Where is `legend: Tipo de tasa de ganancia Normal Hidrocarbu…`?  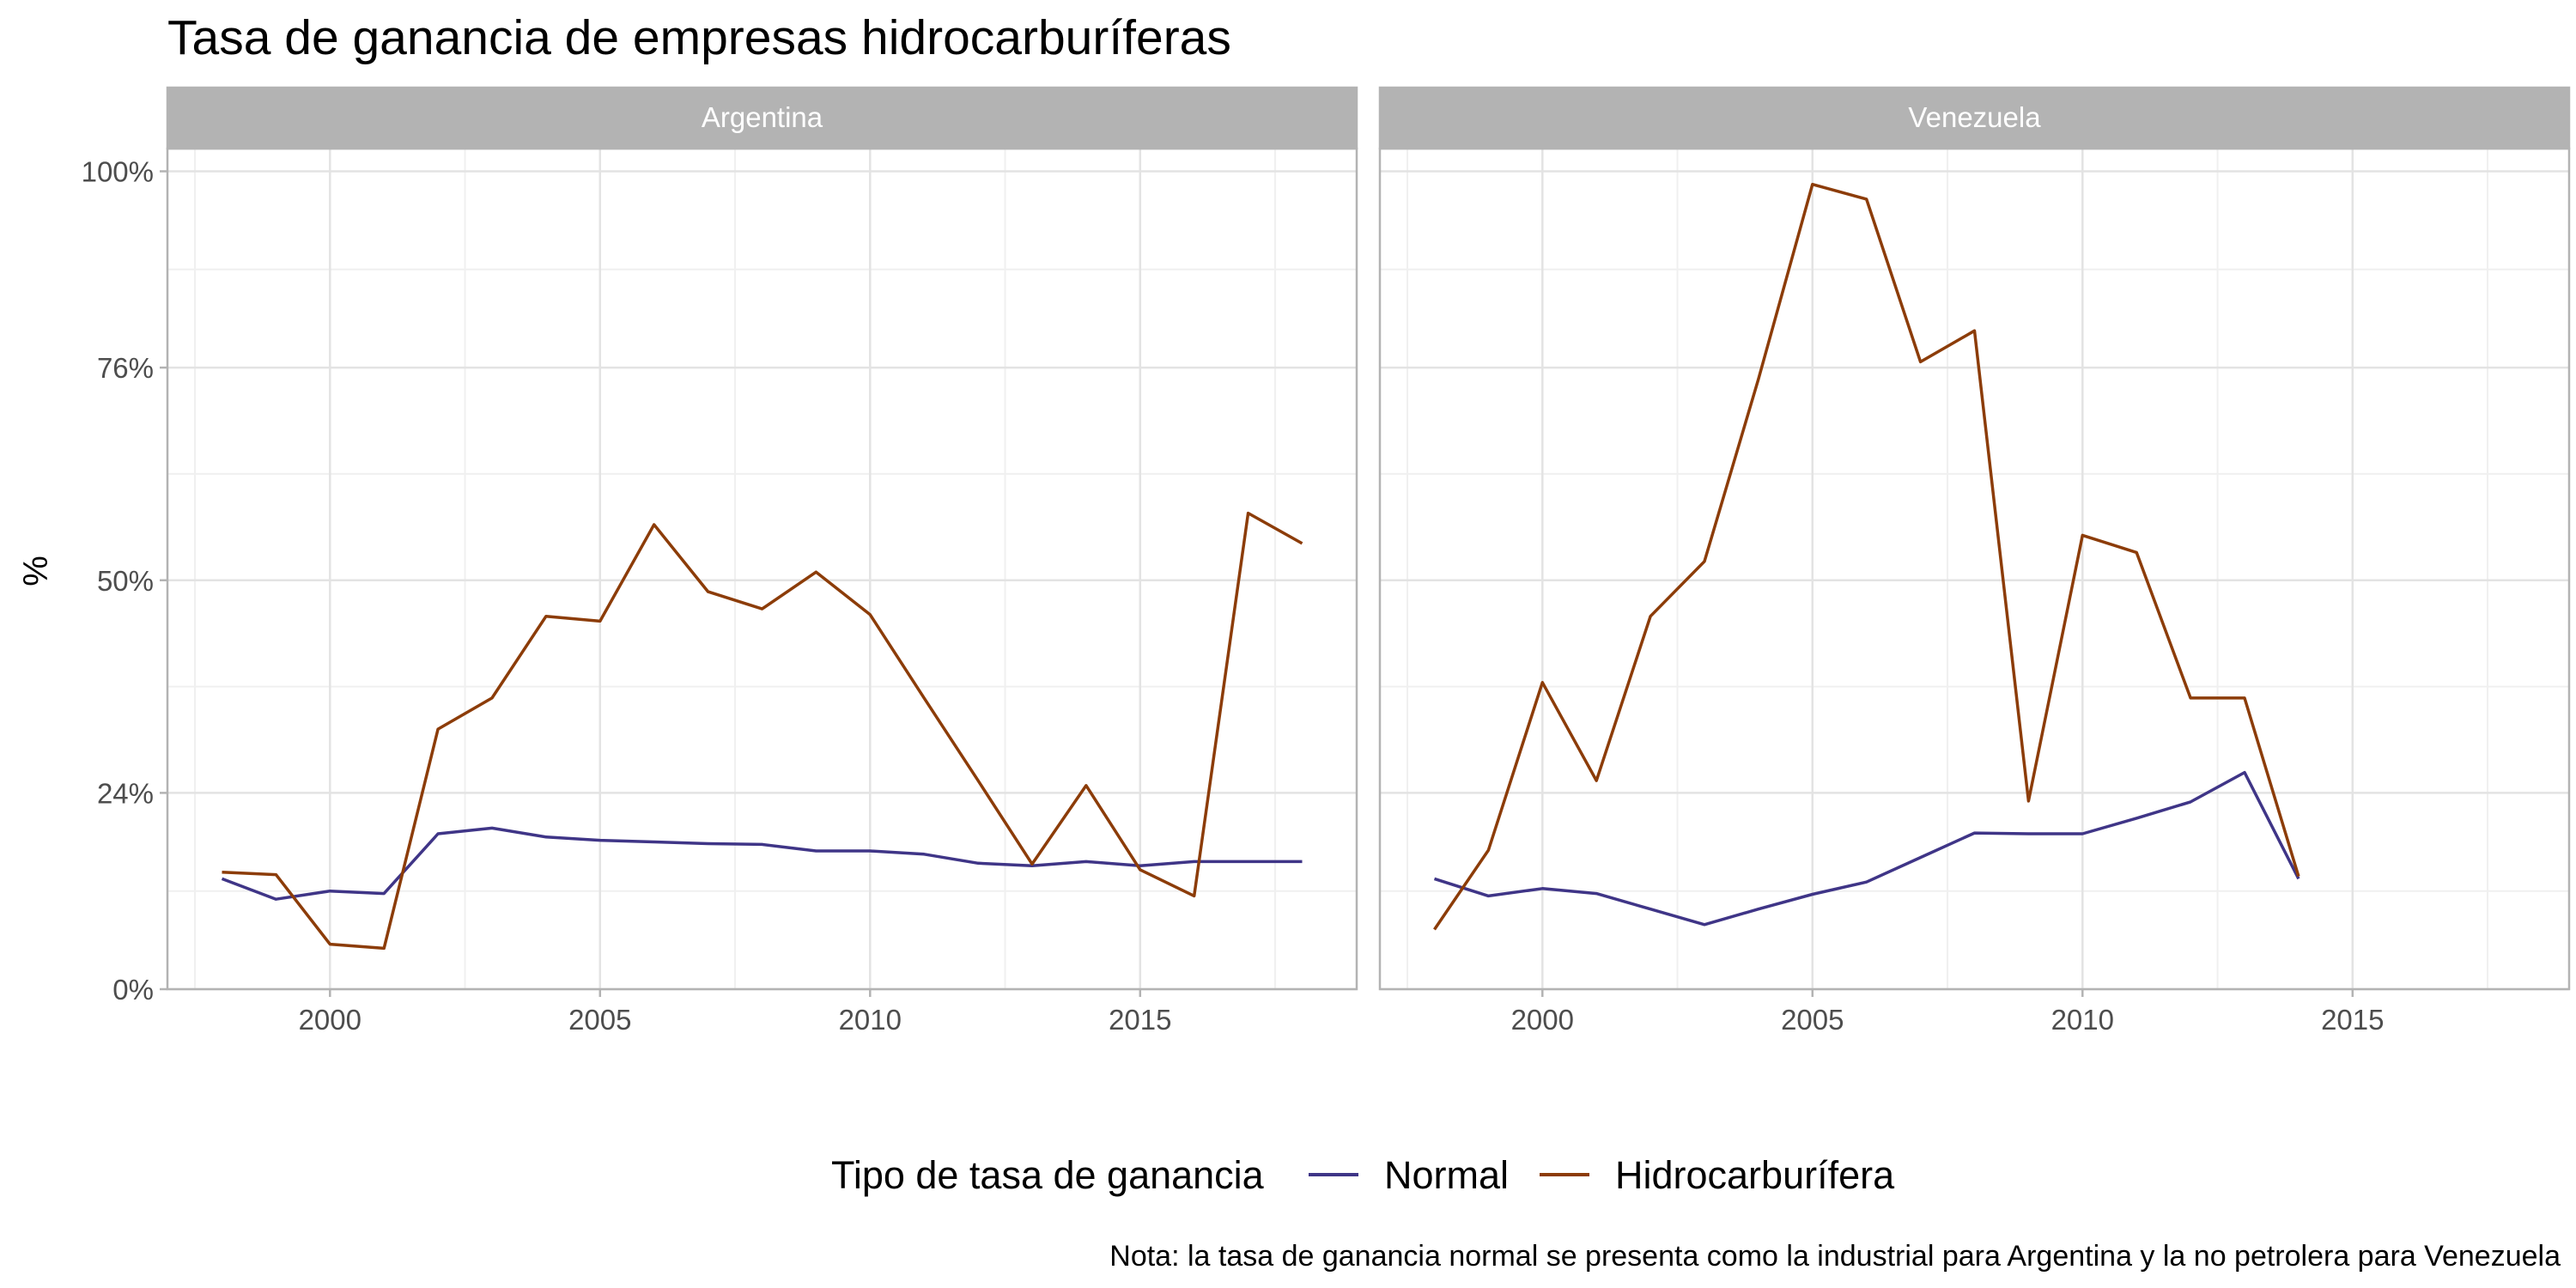 legend: Tipo de tasa de ganancia Normal Hidrocarbu… is located at coordinates (1363, 1175).